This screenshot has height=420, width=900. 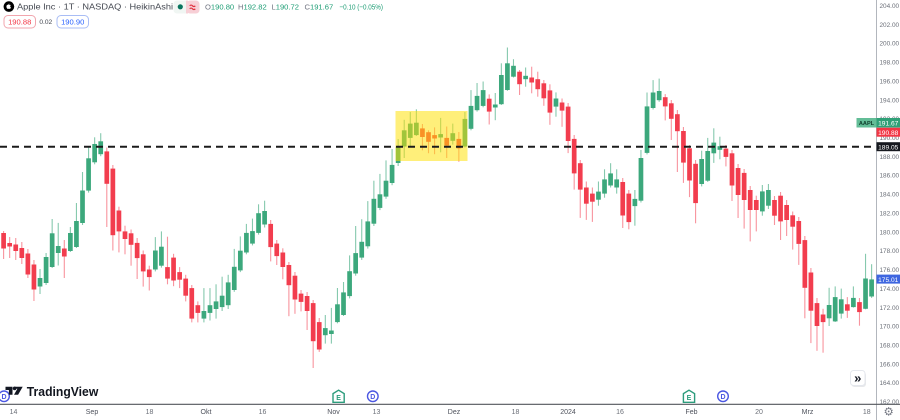 I want to click on svg-text: 204.00, so click(x=890, y=6).